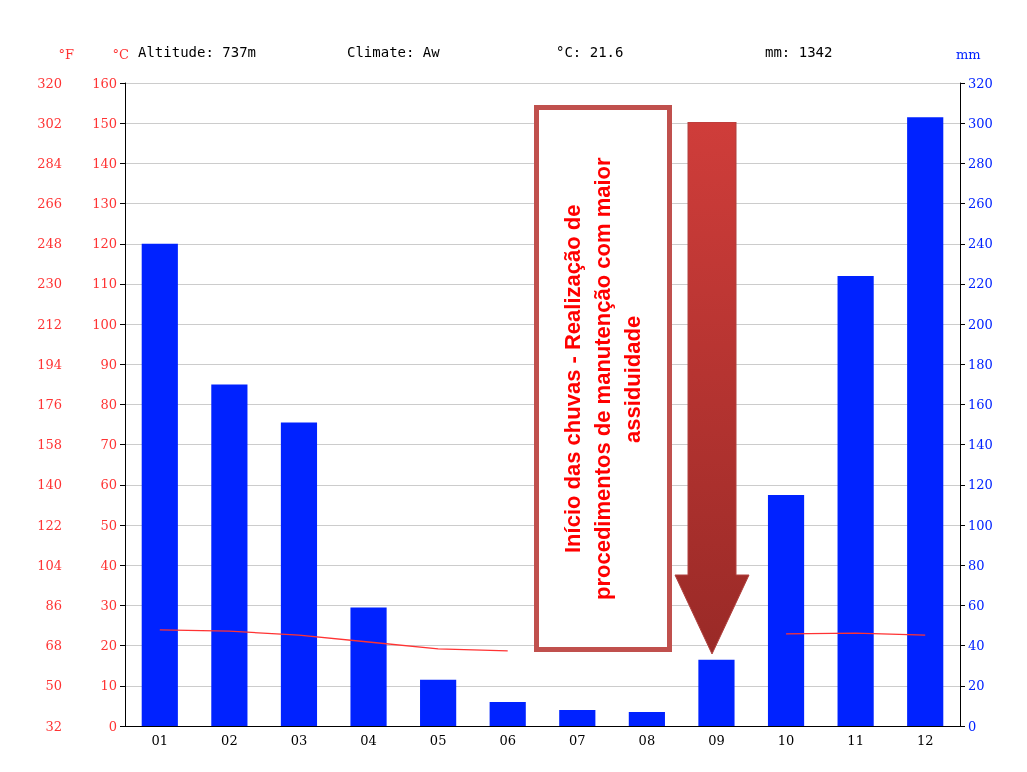 Image resolution: width=1027 pixels, height=772 pixels. What do you see at coordinates (590, 52) in the screenshot?
I see `text: °C: 21.6` at bounding box center [590, 52].